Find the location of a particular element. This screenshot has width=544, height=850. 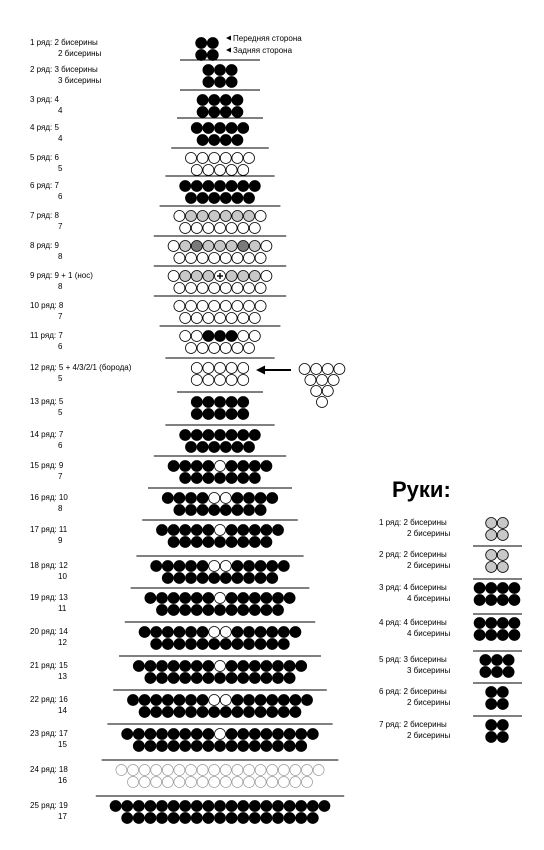

arm-row-4: 4 ряд: 4 бисерины 4 бисерины is located at coordinates (450, 629).